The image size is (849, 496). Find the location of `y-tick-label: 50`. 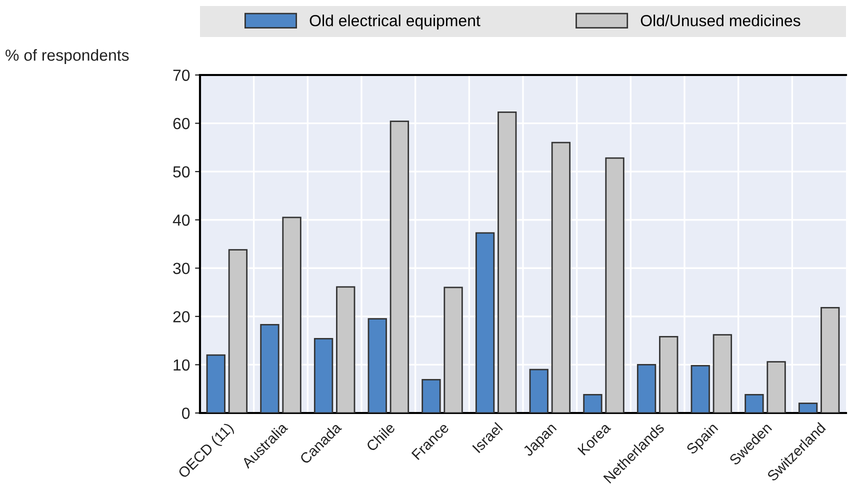

y-tick-label: 50 is located at coordinates (181, 172).